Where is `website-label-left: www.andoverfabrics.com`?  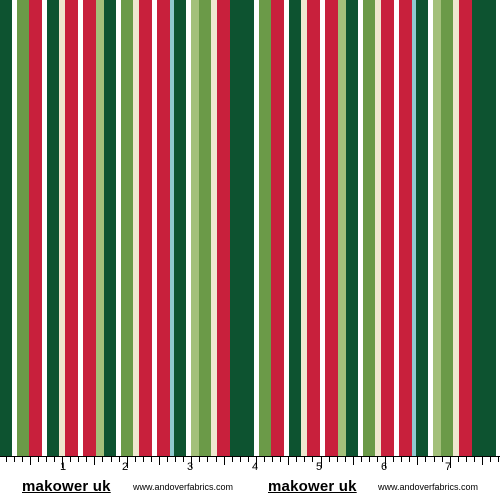 website-label-left: www.andoverfabrics.com is located at coordinates (183, 487).